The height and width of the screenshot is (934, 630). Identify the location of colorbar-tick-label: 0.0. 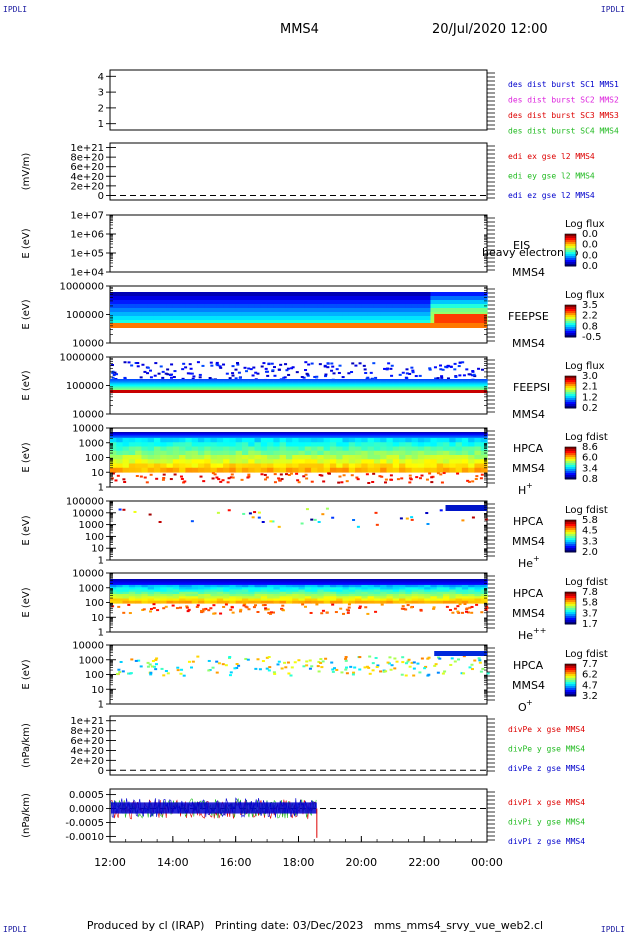
(590, 255).